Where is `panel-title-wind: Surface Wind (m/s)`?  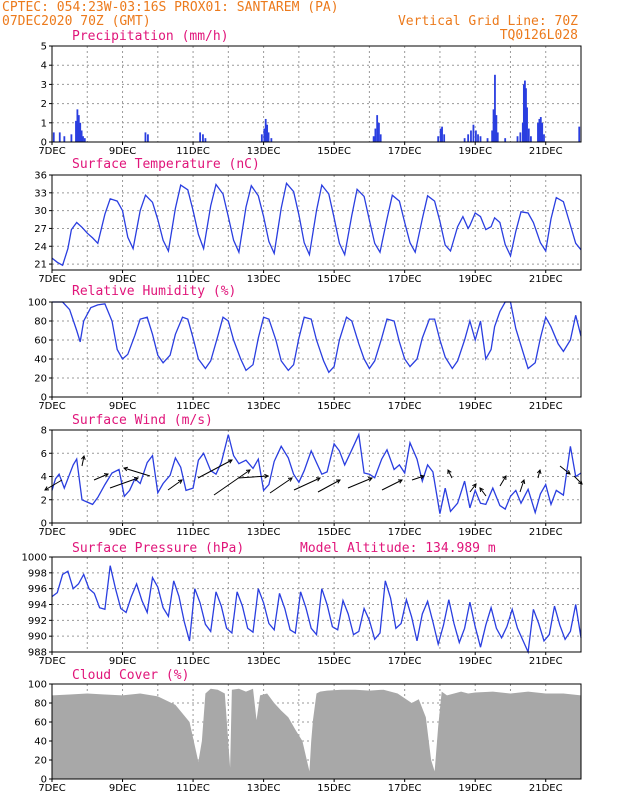 panel-title-wind: Surface Wind (m/s) is located at coordinates (142, 420).